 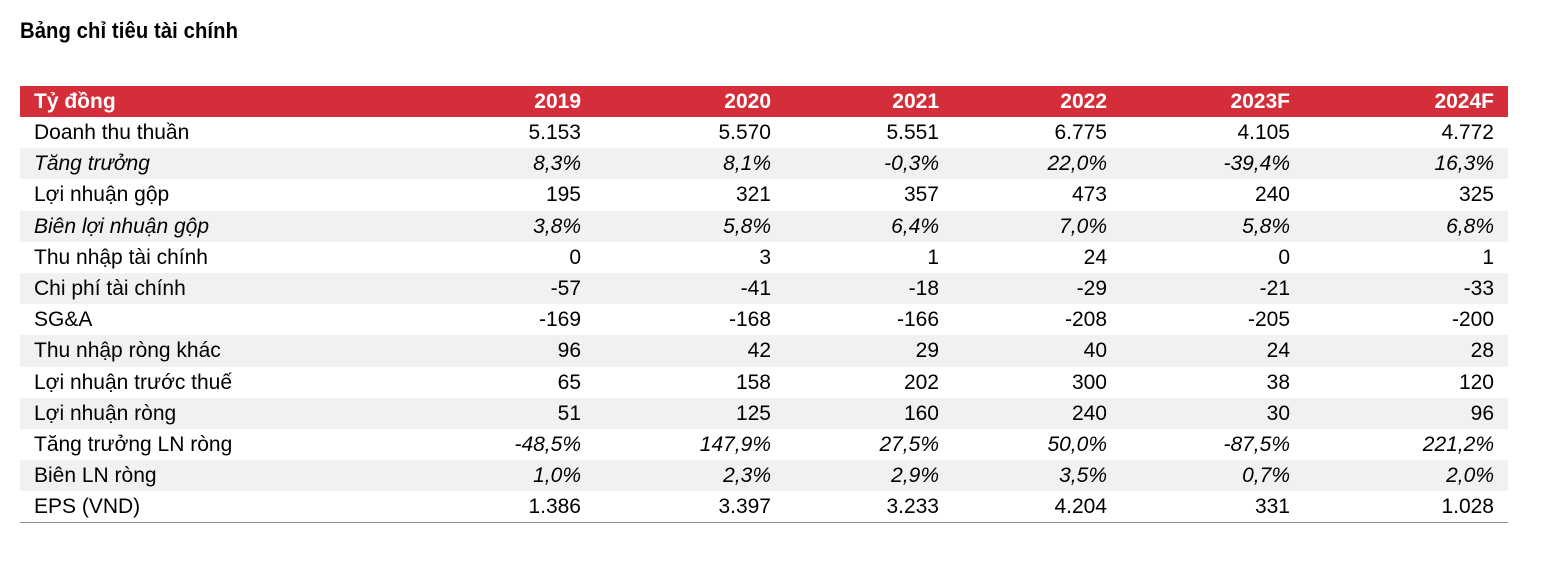 I want to click on row-value: 3, so click(x=765, y=257).